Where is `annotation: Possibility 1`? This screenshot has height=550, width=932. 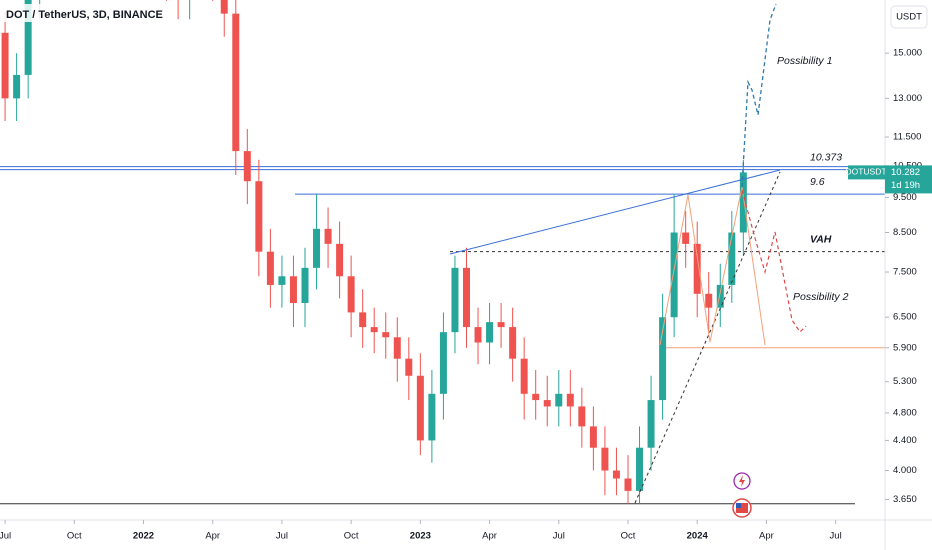
annotation: Possibility 1 is located at coordinates (804, 61).